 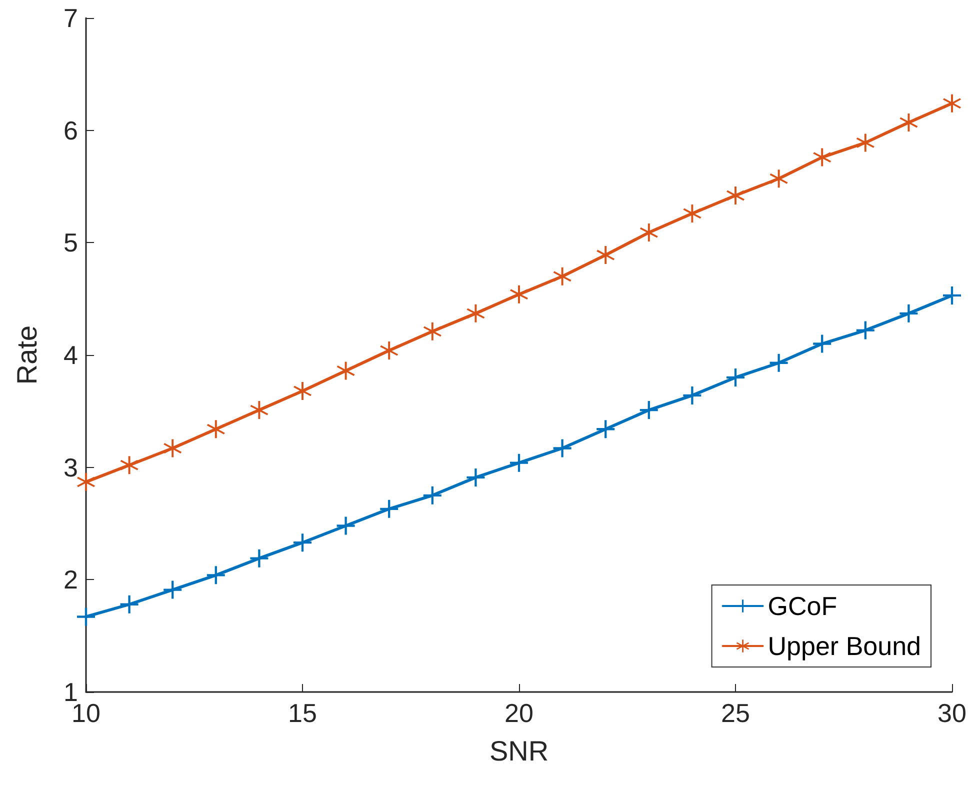 What do you see at coordinates (71, 467) in the screenshot?
I see `y-tick-label: 3` at bounding box center [71, 467].